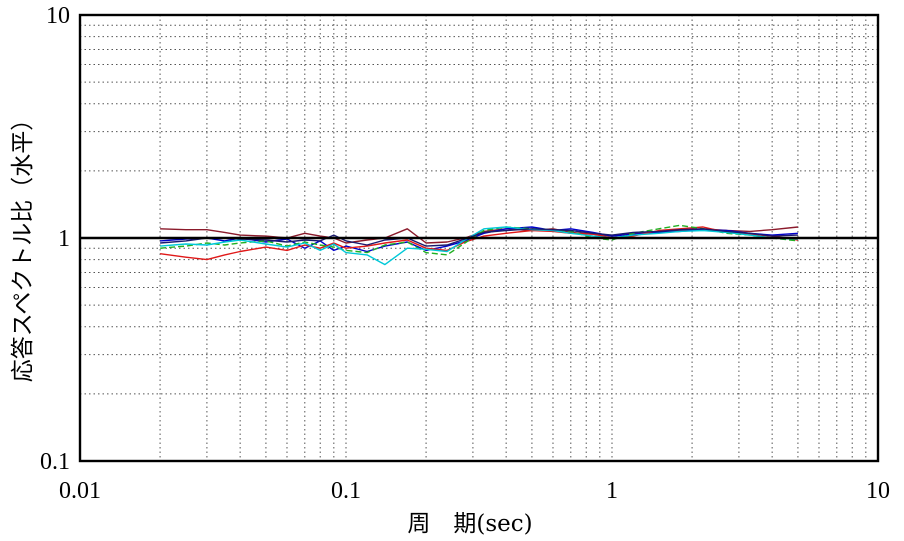  What do you see at coordinates (23, 245) in the screenshot?
I see `y-axis-label: 応答スペクトル比（水平）` at bounding box center [23, 245].